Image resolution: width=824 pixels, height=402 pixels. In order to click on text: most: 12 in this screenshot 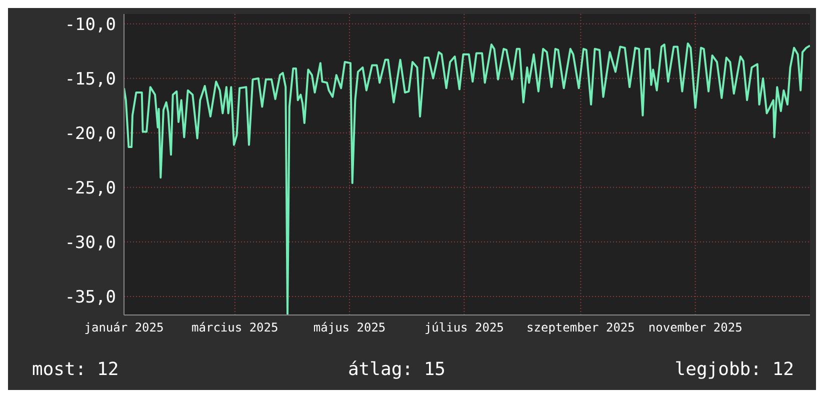, I will do `click(75, 369)`.